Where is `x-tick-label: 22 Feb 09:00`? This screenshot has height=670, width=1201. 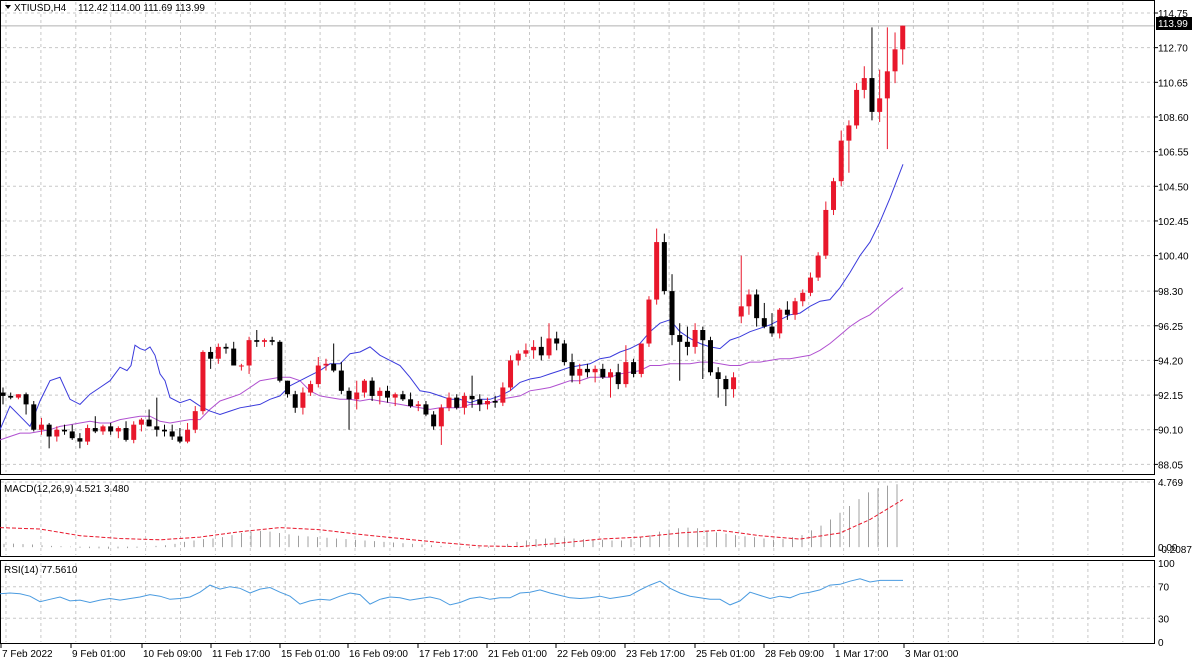
x-tick-label: 22 Feb 09:00 is located at coordinates (586, 654).